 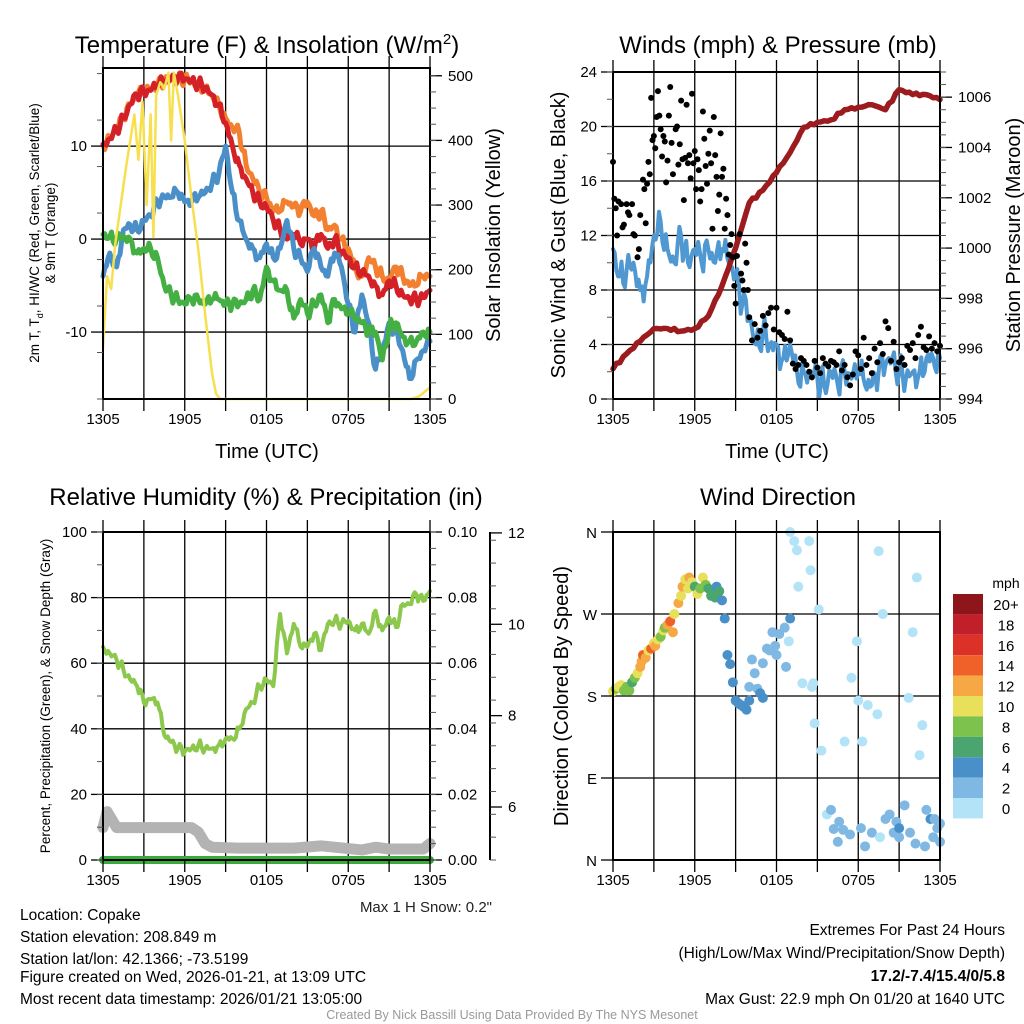 What do you see at coordinates (776, 689) in the screenshot?
I see `direction-points` at bounding box center [776, 689].